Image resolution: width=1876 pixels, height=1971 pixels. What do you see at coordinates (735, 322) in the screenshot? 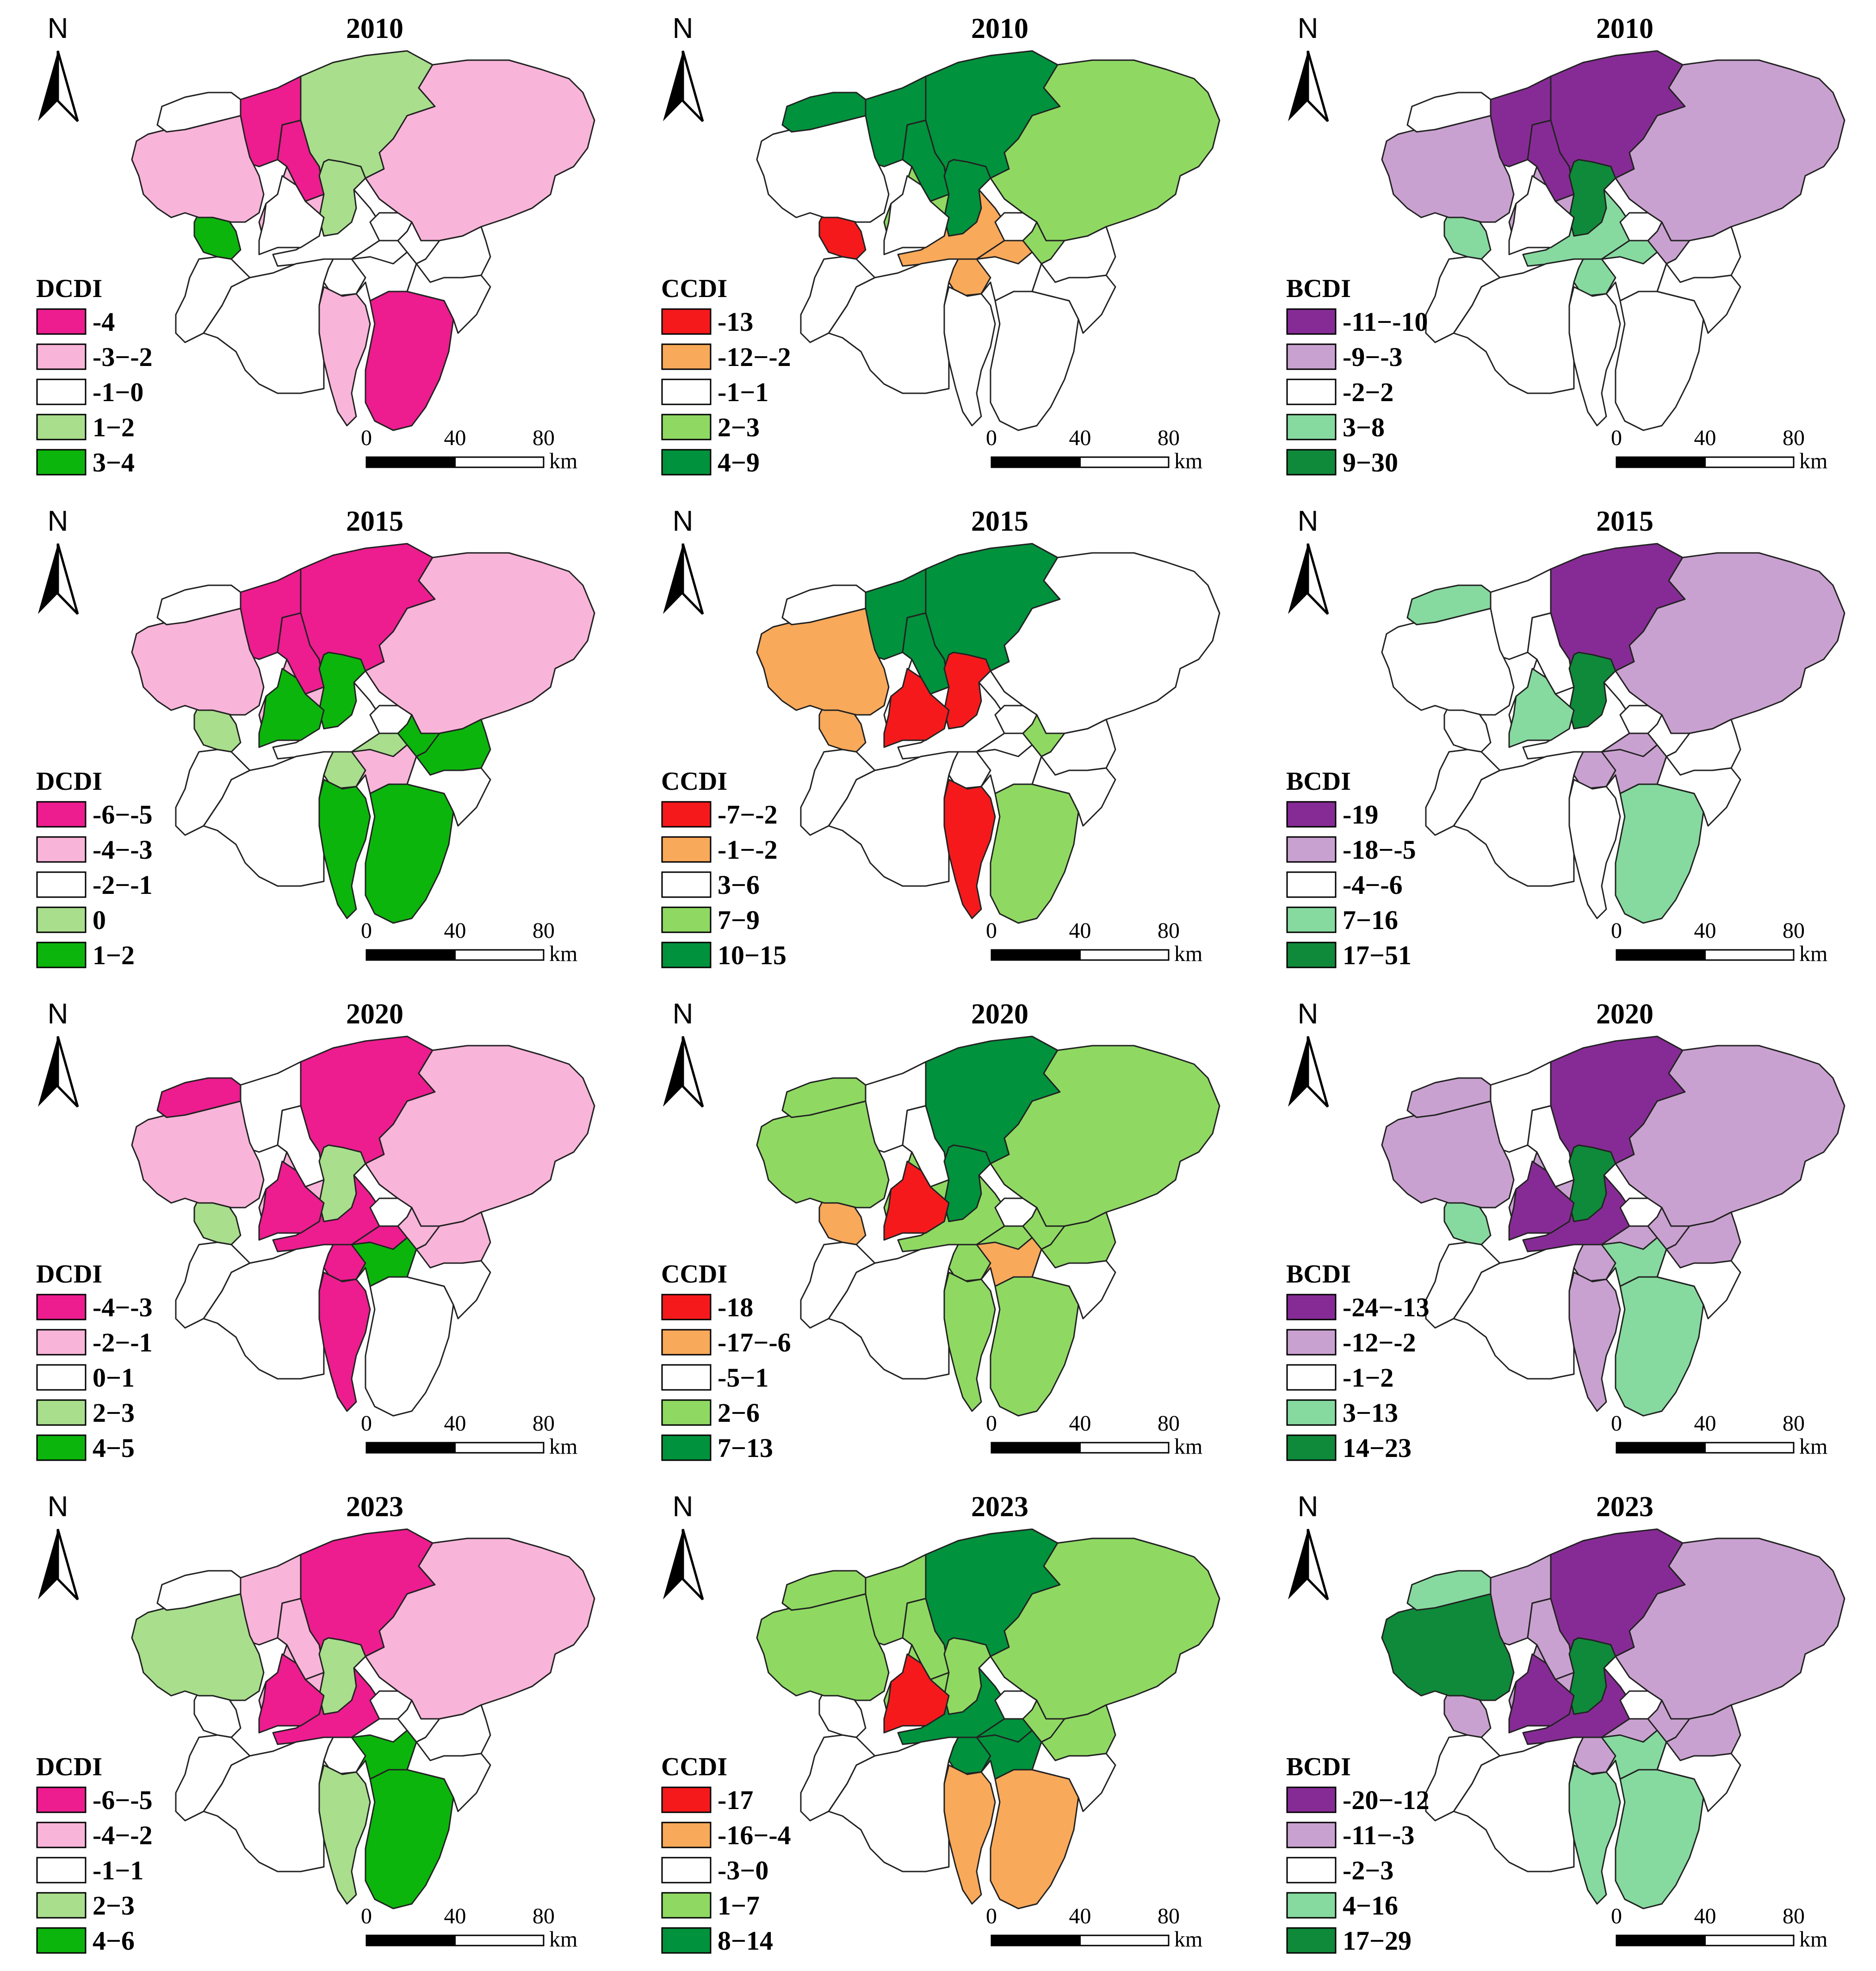
I see `legend-label: -13` at bounding box center [735, 322].